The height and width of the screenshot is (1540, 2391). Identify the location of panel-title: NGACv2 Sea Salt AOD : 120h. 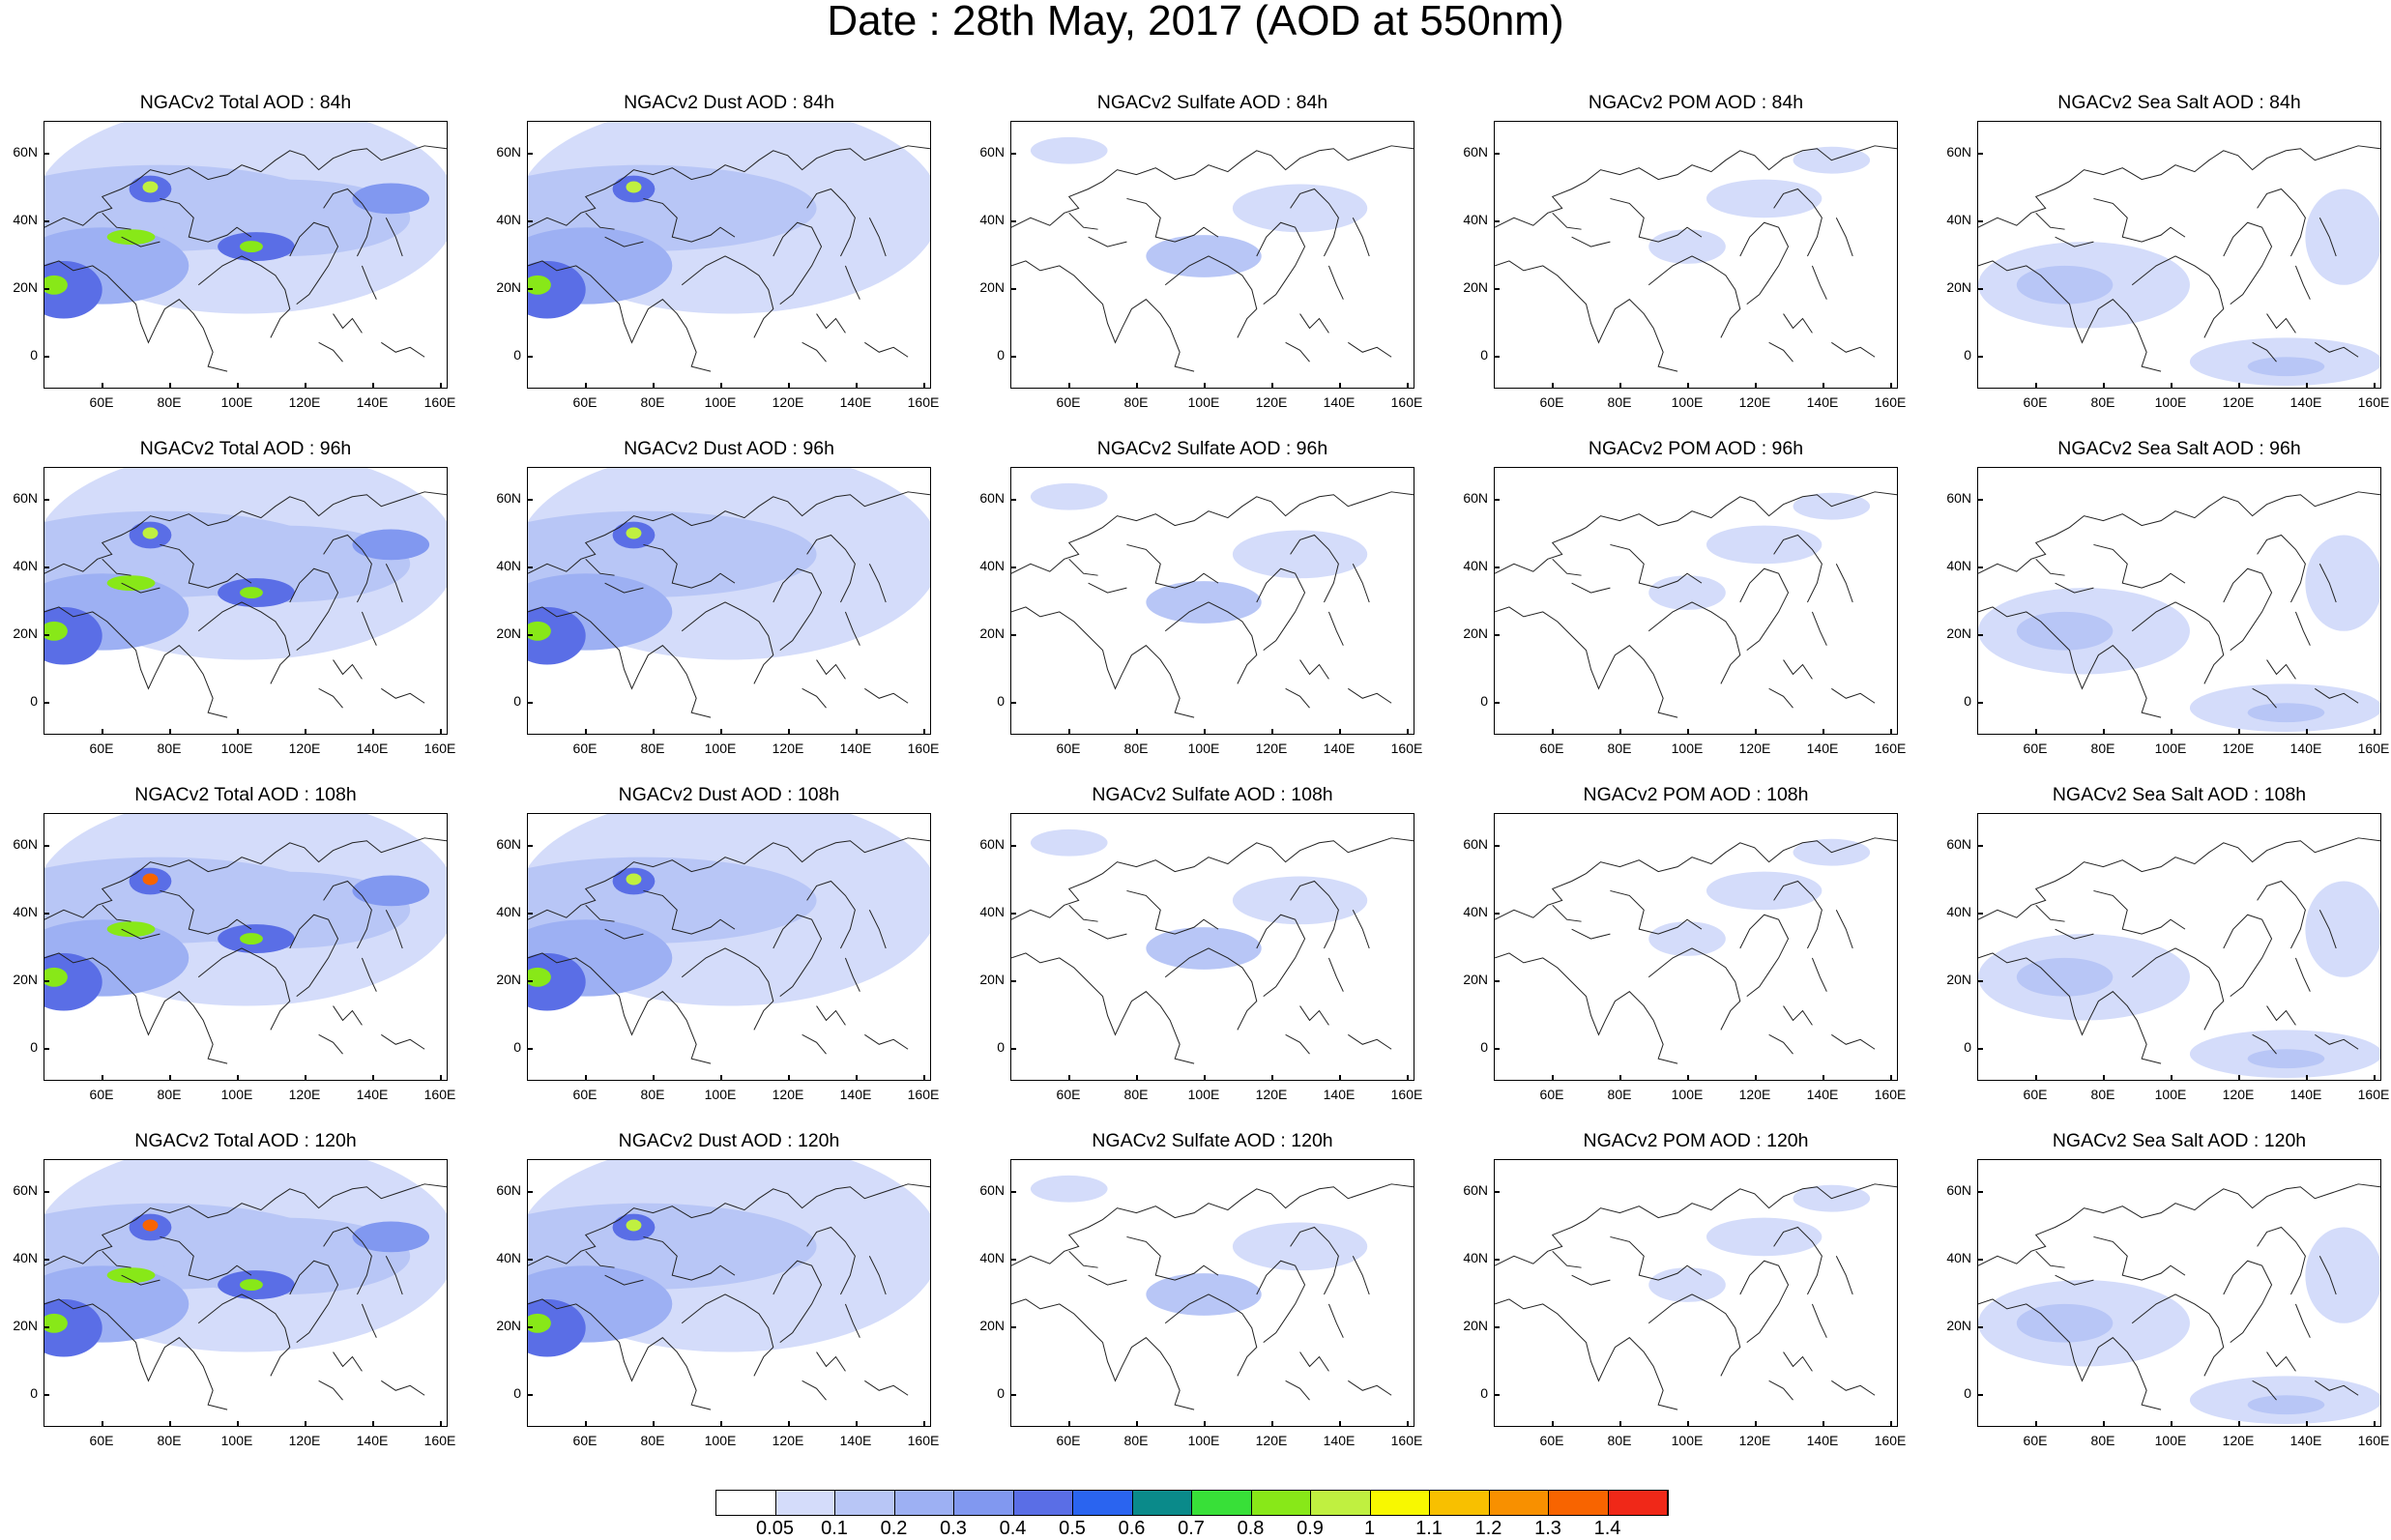
(2179, 1140).